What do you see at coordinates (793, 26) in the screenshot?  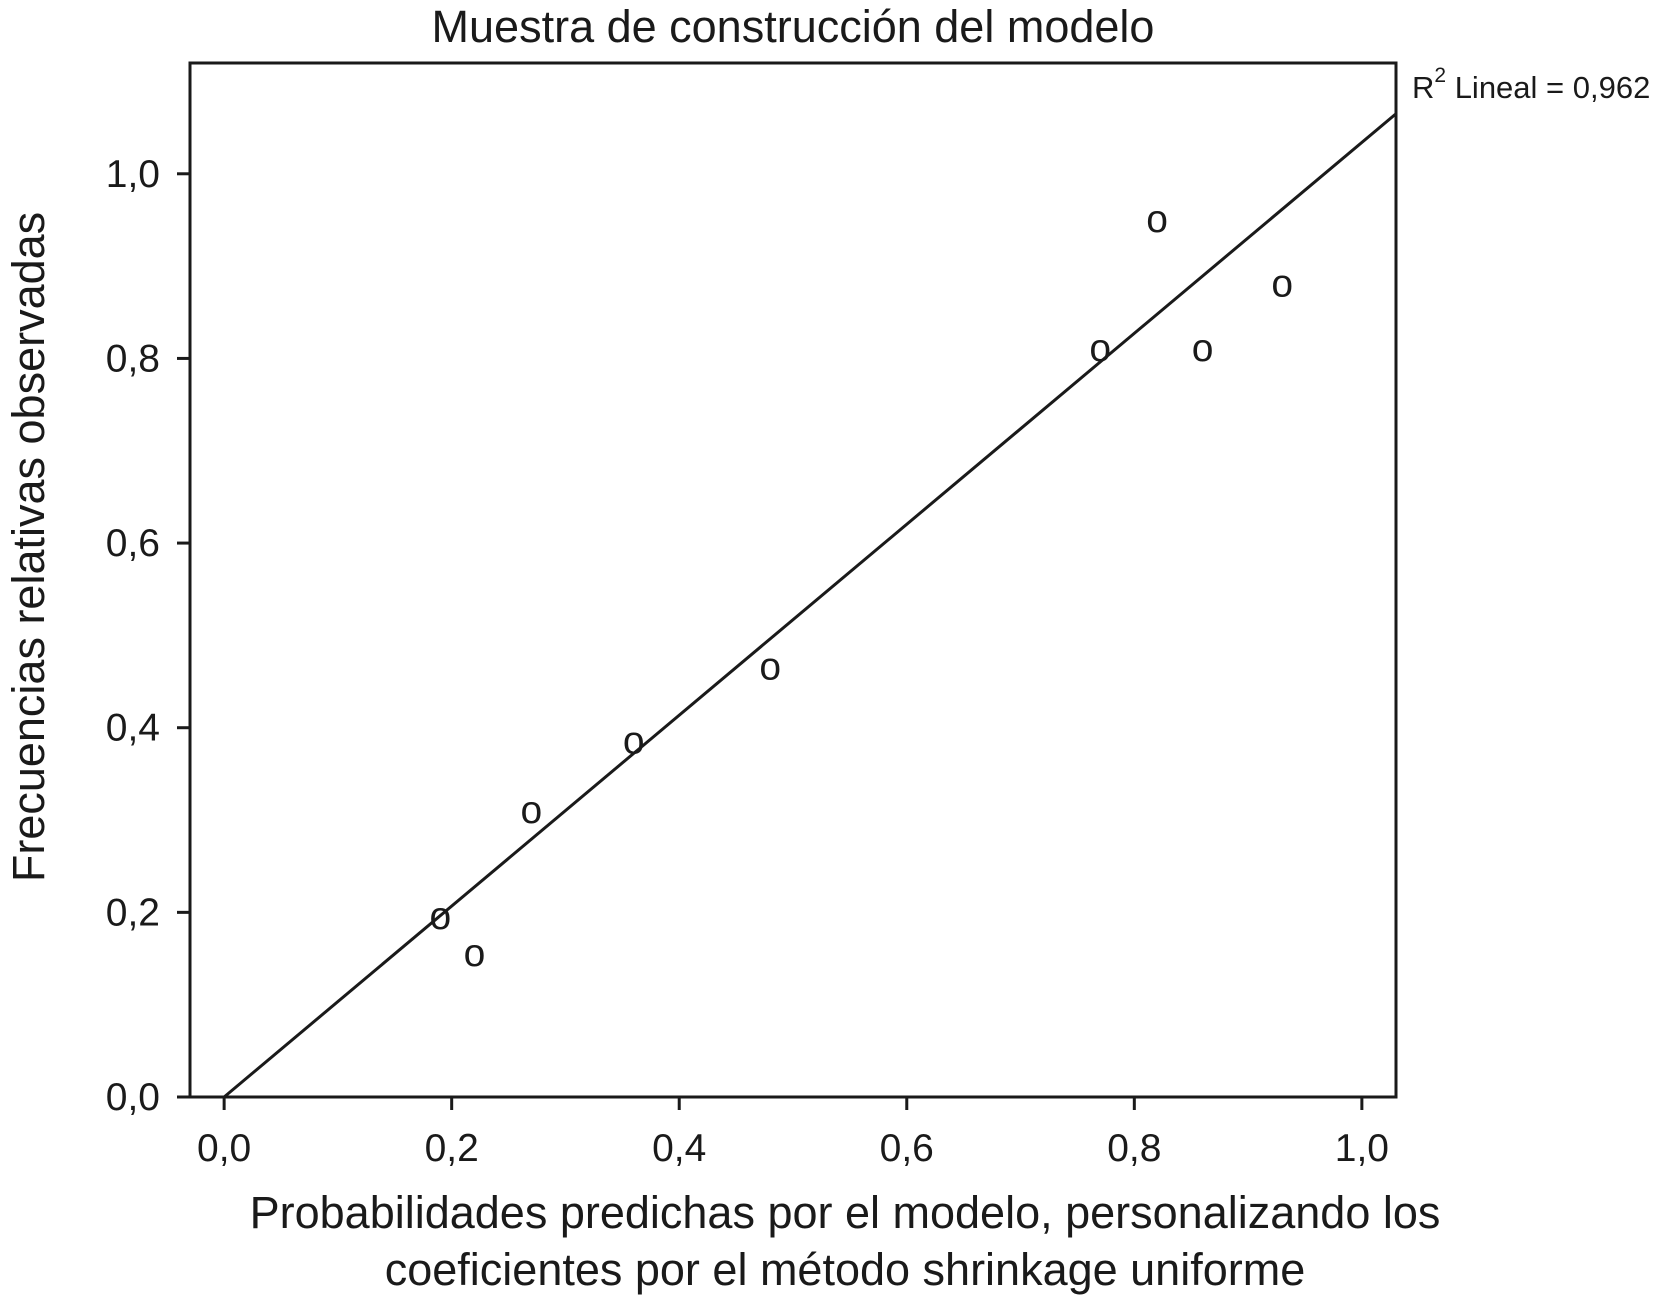 I see `chart-title: Muestra de construcción del modelo` at bounding box center [793, 26].